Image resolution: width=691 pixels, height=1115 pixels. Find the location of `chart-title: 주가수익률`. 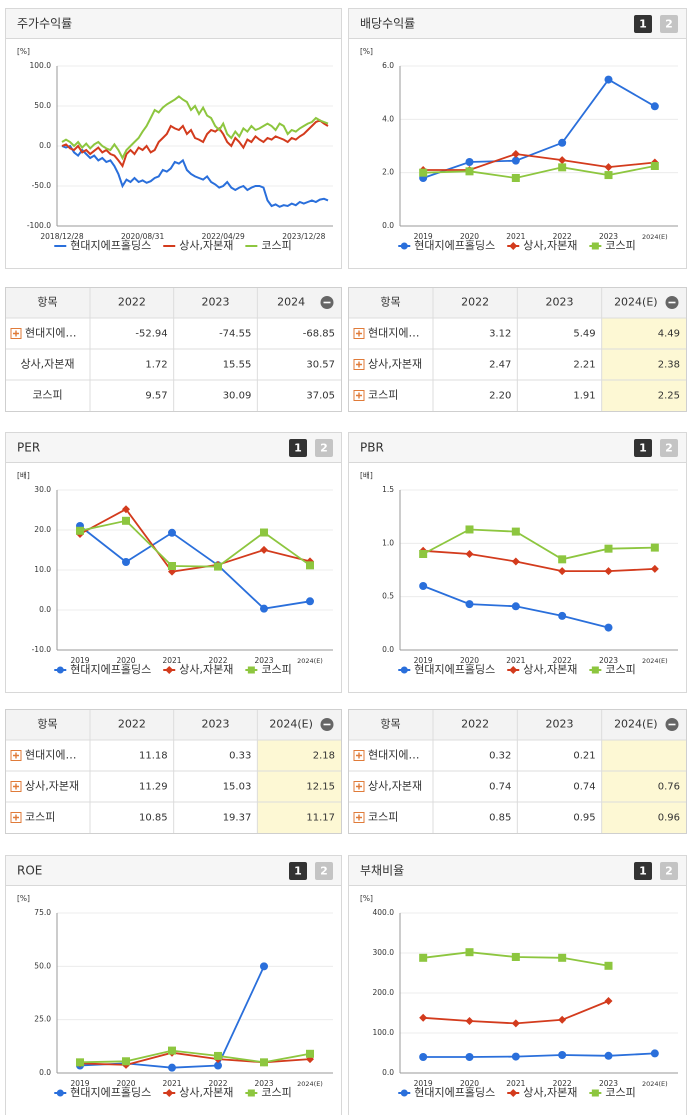

chart-title: 주가수익률 is located at coordinates (44, 24).